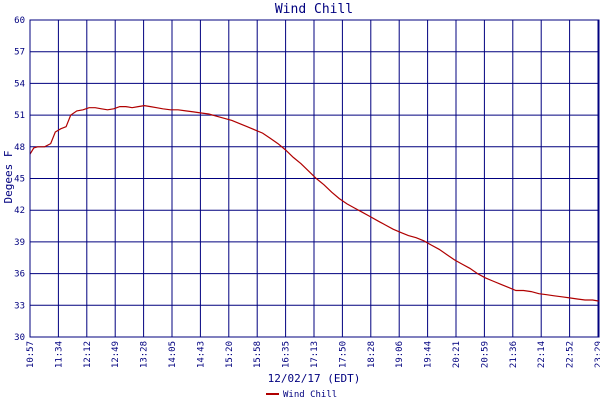 This screenshot has height=400, width=600. What do you see at coordinates (372, 354) in the screenshot?
I see `x-tick-label: 18:28` at bounding box center [372, 354].